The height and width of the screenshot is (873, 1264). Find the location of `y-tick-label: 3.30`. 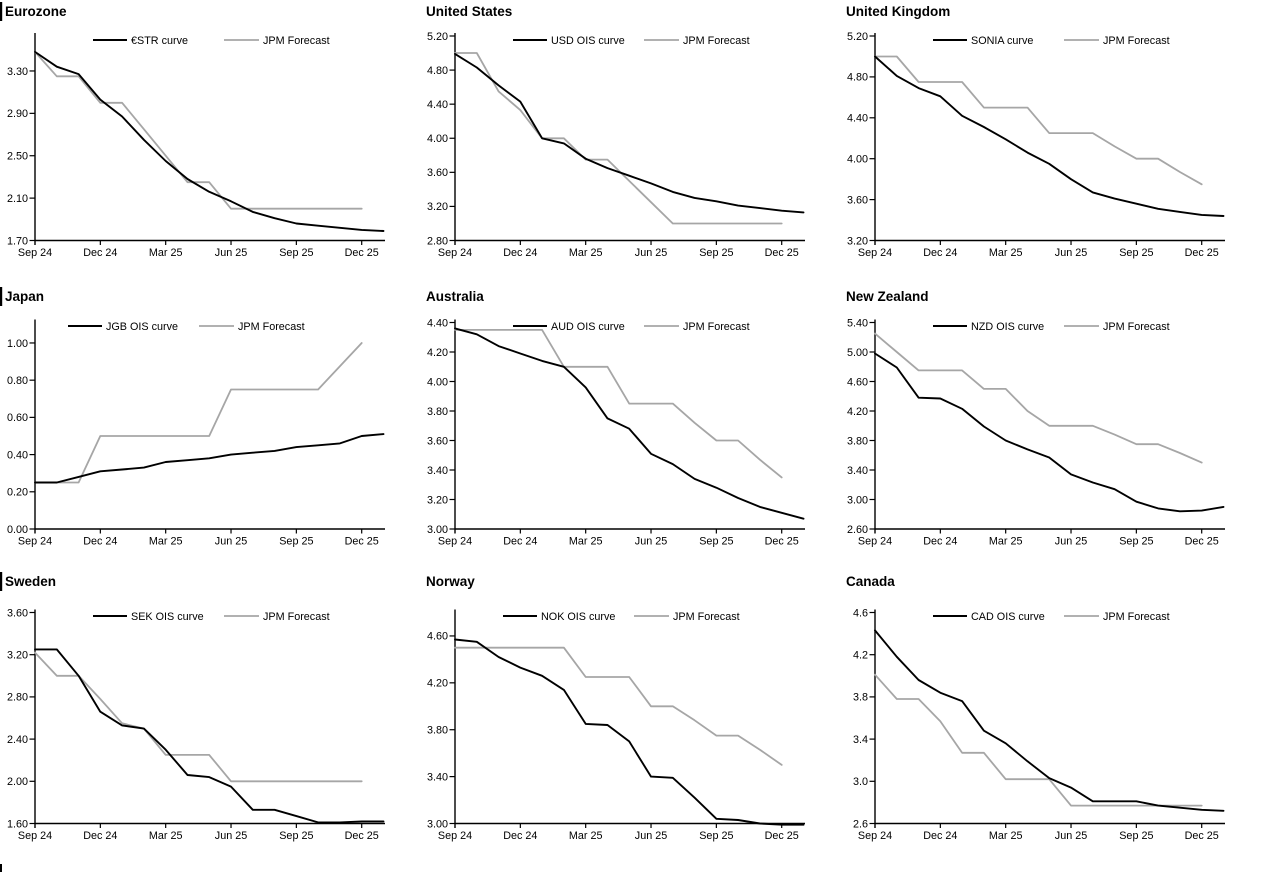

y-tick-label: 3.30 is located at coordinates (17, 72).